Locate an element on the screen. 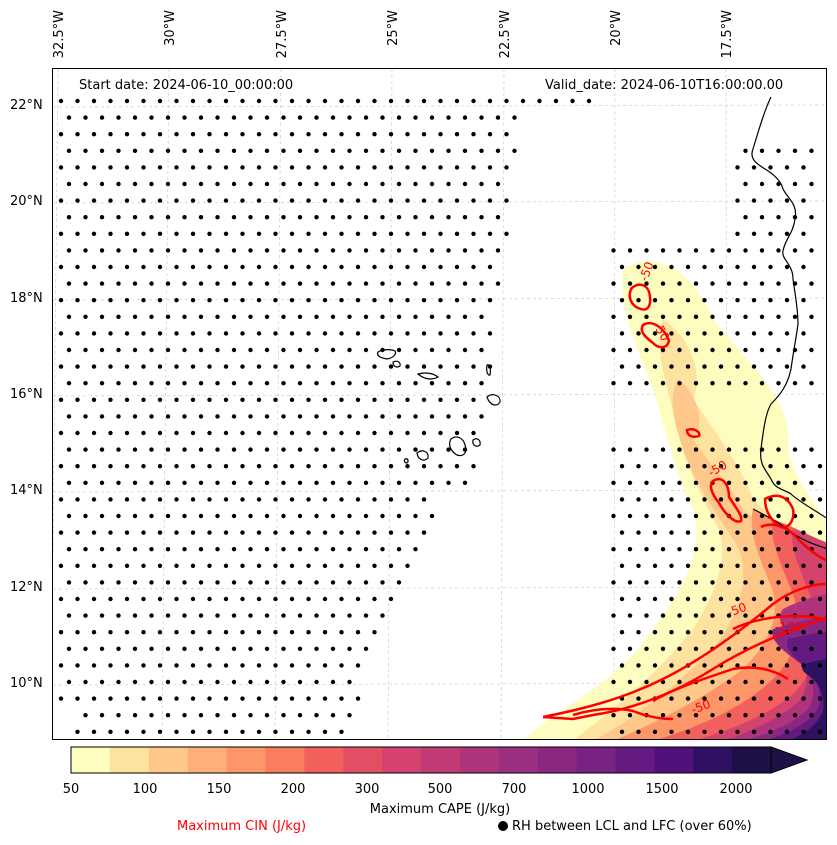 The image size is (837, 845). rh-legend: RH between LCL and LFC (over 60%) is located at coordinates (625, 826).